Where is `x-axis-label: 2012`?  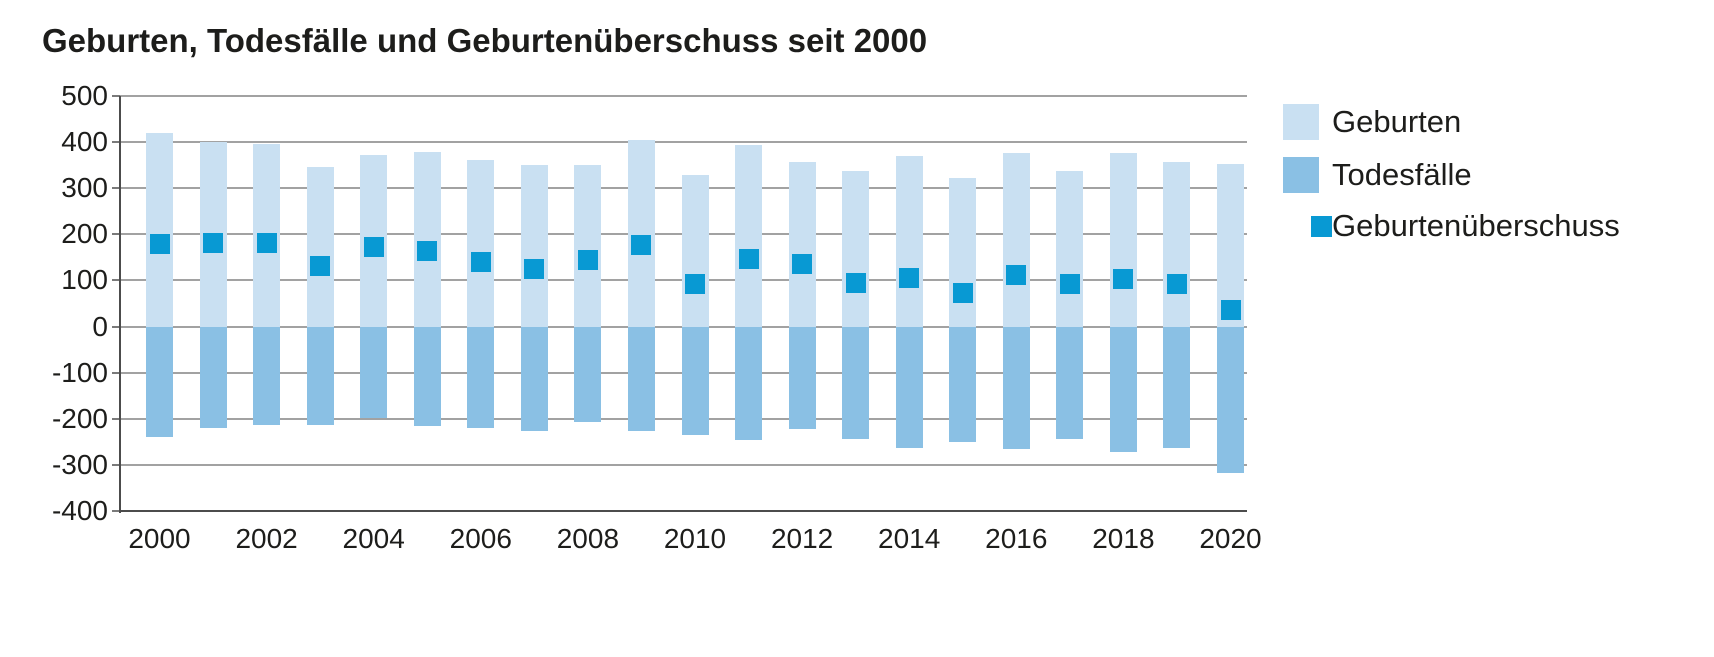
x-axis-label: 2012 is located at coordinates (802, 538).